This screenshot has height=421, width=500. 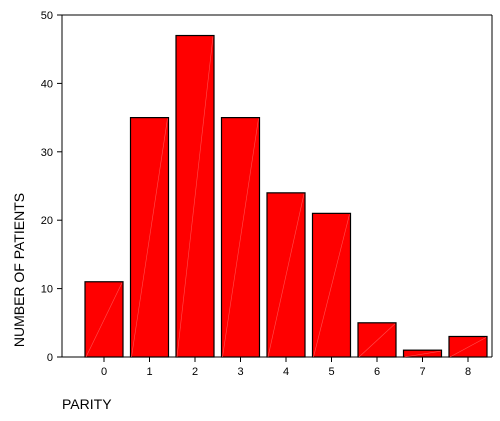 What do you see at coordinates (50, 358) in the screenshot?
I see `y-tick-label: 0` at bounding box center [50, 358].